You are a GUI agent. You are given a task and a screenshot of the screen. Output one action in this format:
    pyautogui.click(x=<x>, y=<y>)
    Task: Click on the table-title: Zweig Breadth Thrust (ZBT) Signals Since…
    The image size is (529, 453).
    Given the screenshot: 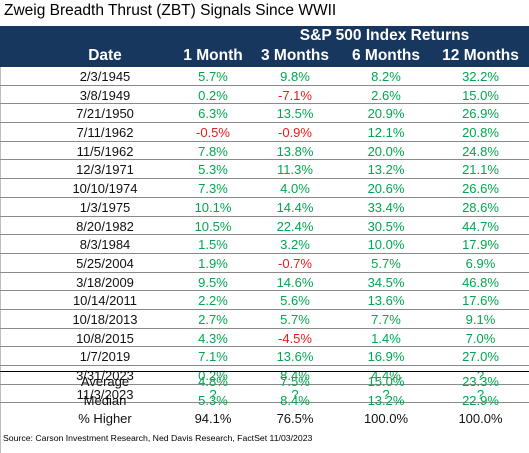 What is the action you would take?
    pyautogui.click(x=170, y=11)
    